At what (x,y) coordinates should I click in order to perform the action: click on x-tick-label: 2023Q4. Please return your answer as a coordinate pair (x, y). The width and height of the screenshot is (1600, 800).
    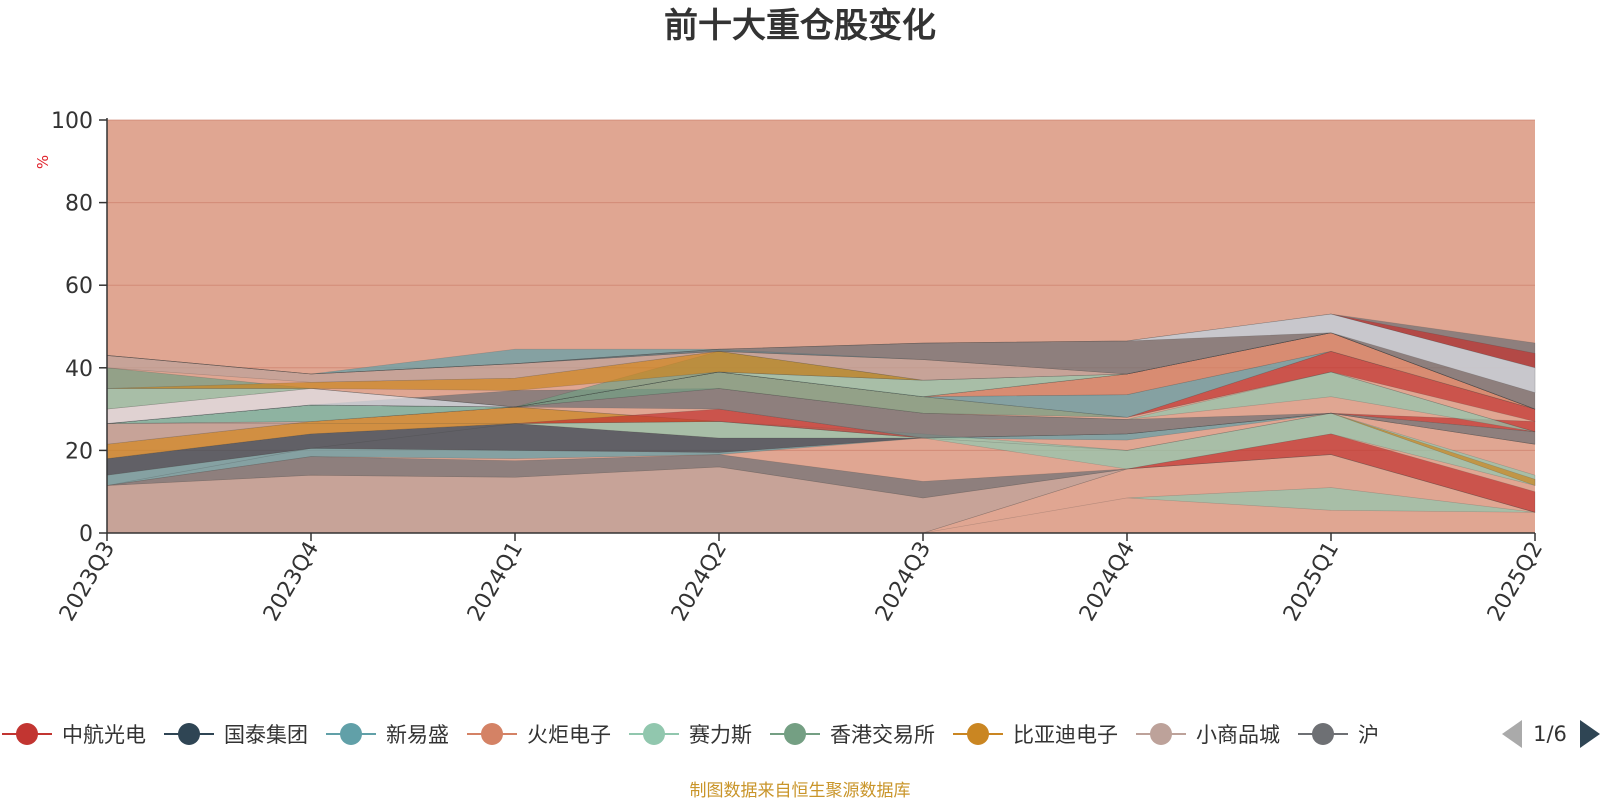
    Looking at the image, I should click on (291, 582).